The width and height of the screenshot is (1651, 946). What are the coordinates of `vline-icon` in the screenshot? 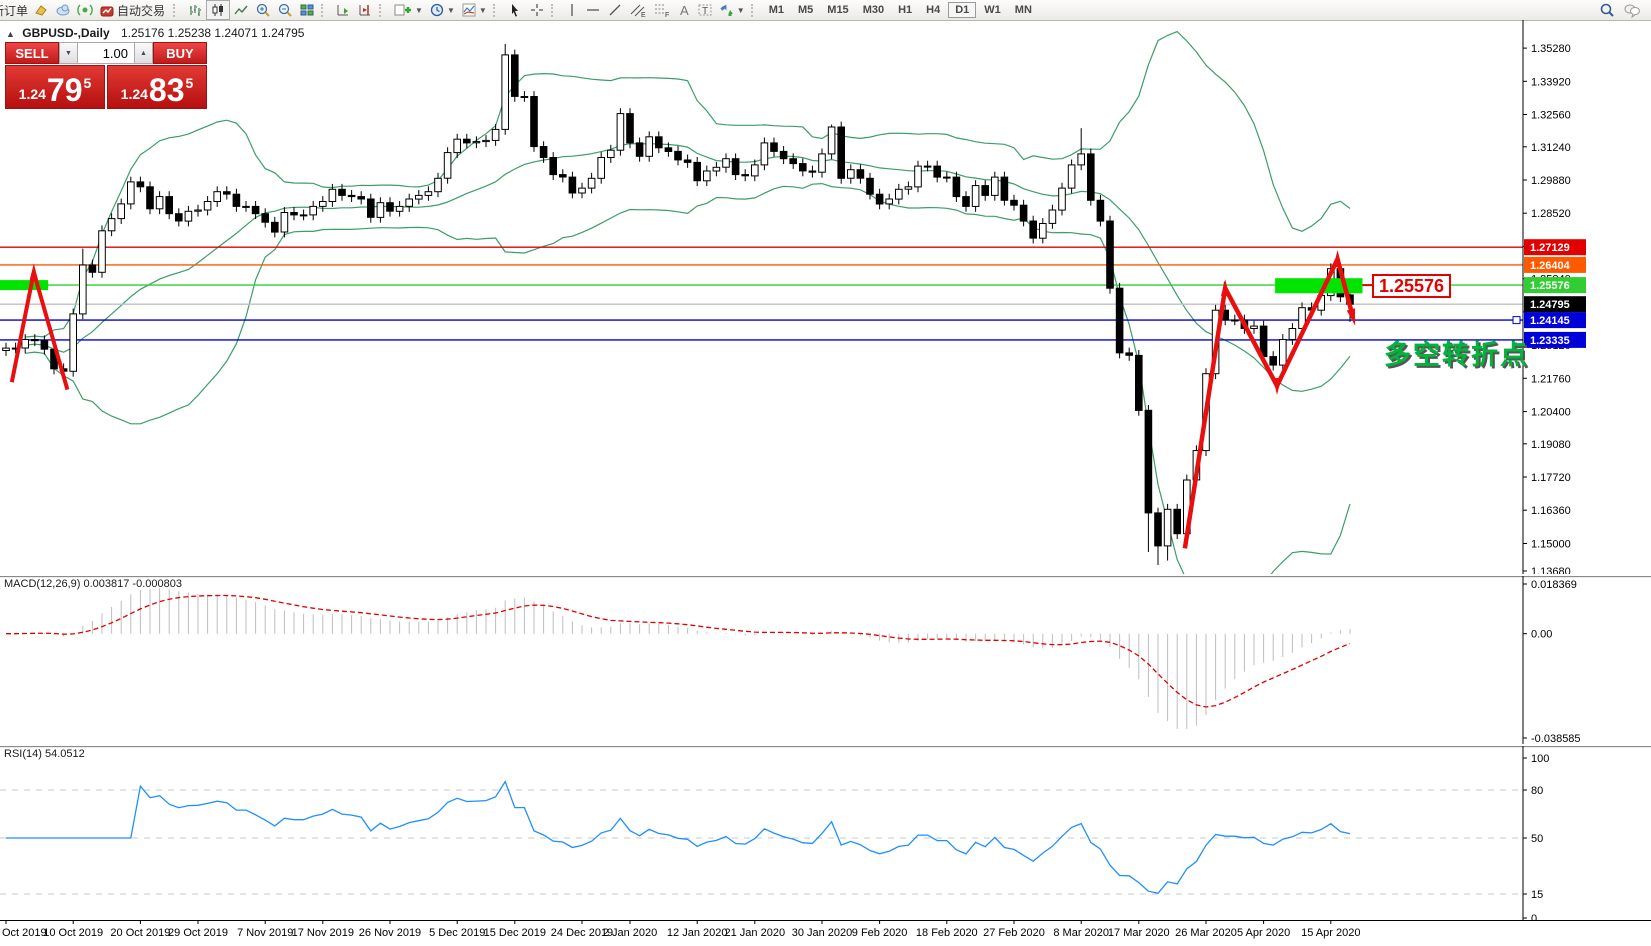 It's located at (572, 10).